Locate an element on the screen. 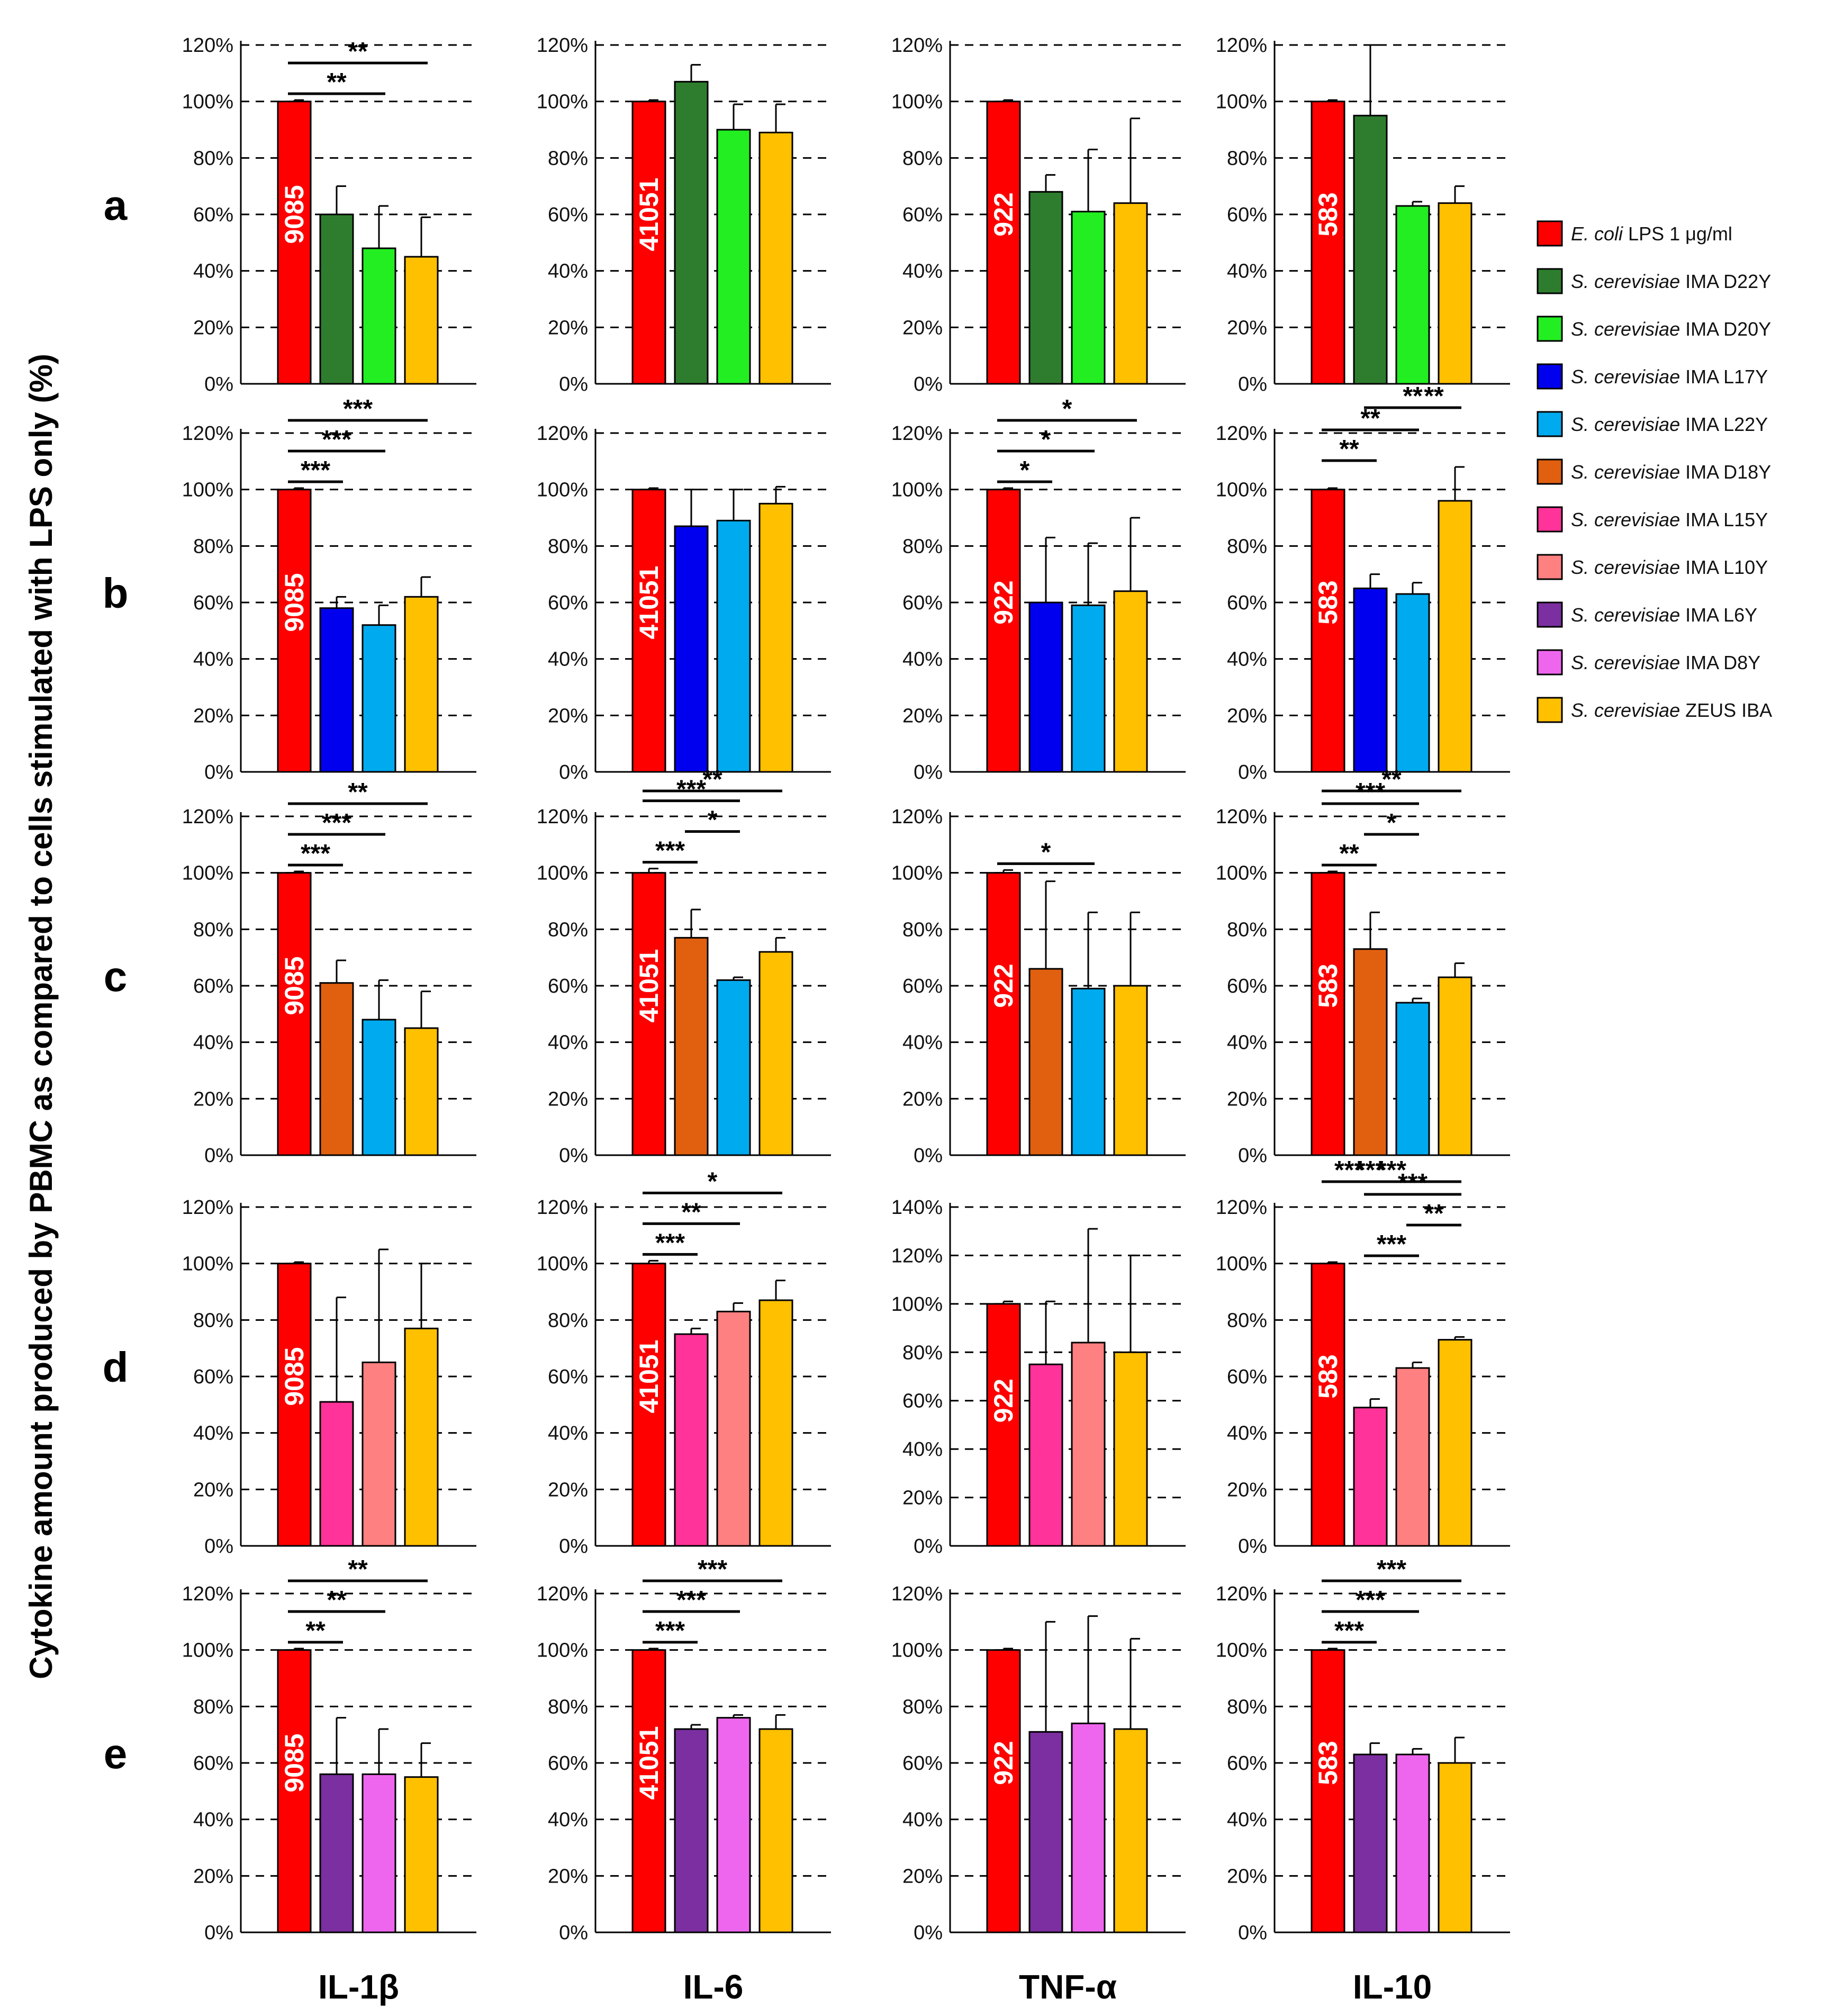 This screenshot has height=2016, width=1825. legend-label: S. cerevisiae IMA L17Y is located at coordinates (1670, 377).